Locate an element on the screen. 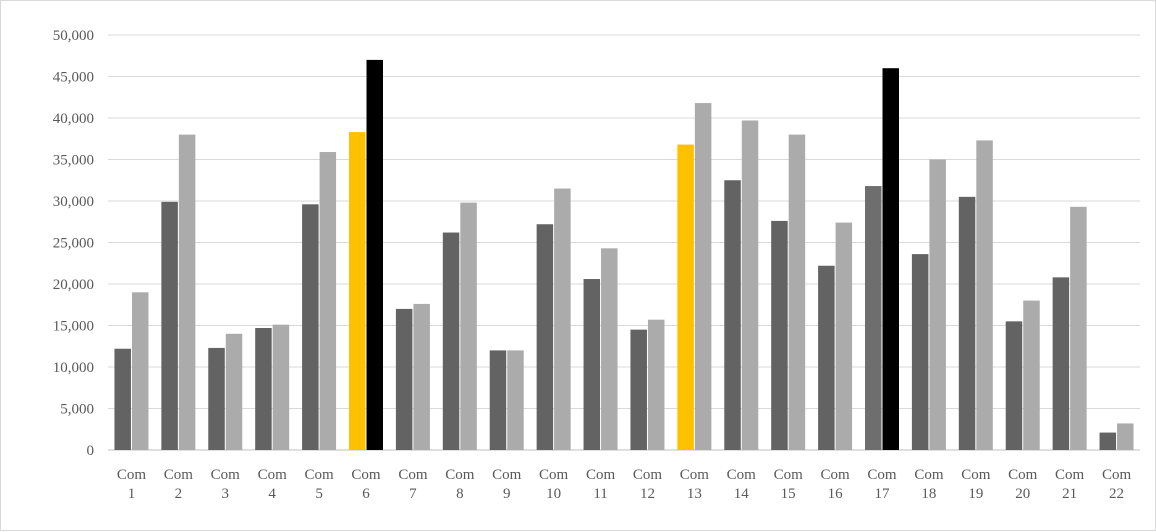 This screenshot has height=532, width=1156. y-tick-label: 25,000 is located at coordinates (73, 244).